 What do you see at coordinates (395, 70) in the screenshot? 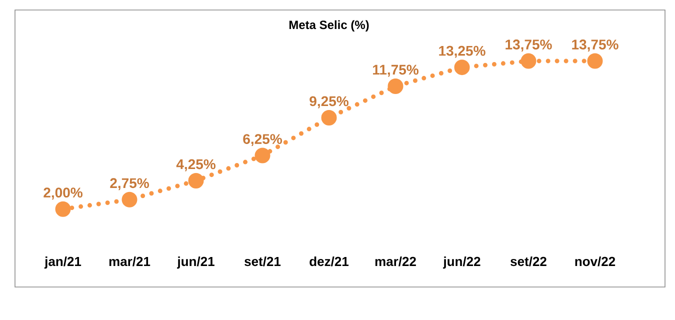
I see `data-label: 11,75%` at bounding box center [395, 70].